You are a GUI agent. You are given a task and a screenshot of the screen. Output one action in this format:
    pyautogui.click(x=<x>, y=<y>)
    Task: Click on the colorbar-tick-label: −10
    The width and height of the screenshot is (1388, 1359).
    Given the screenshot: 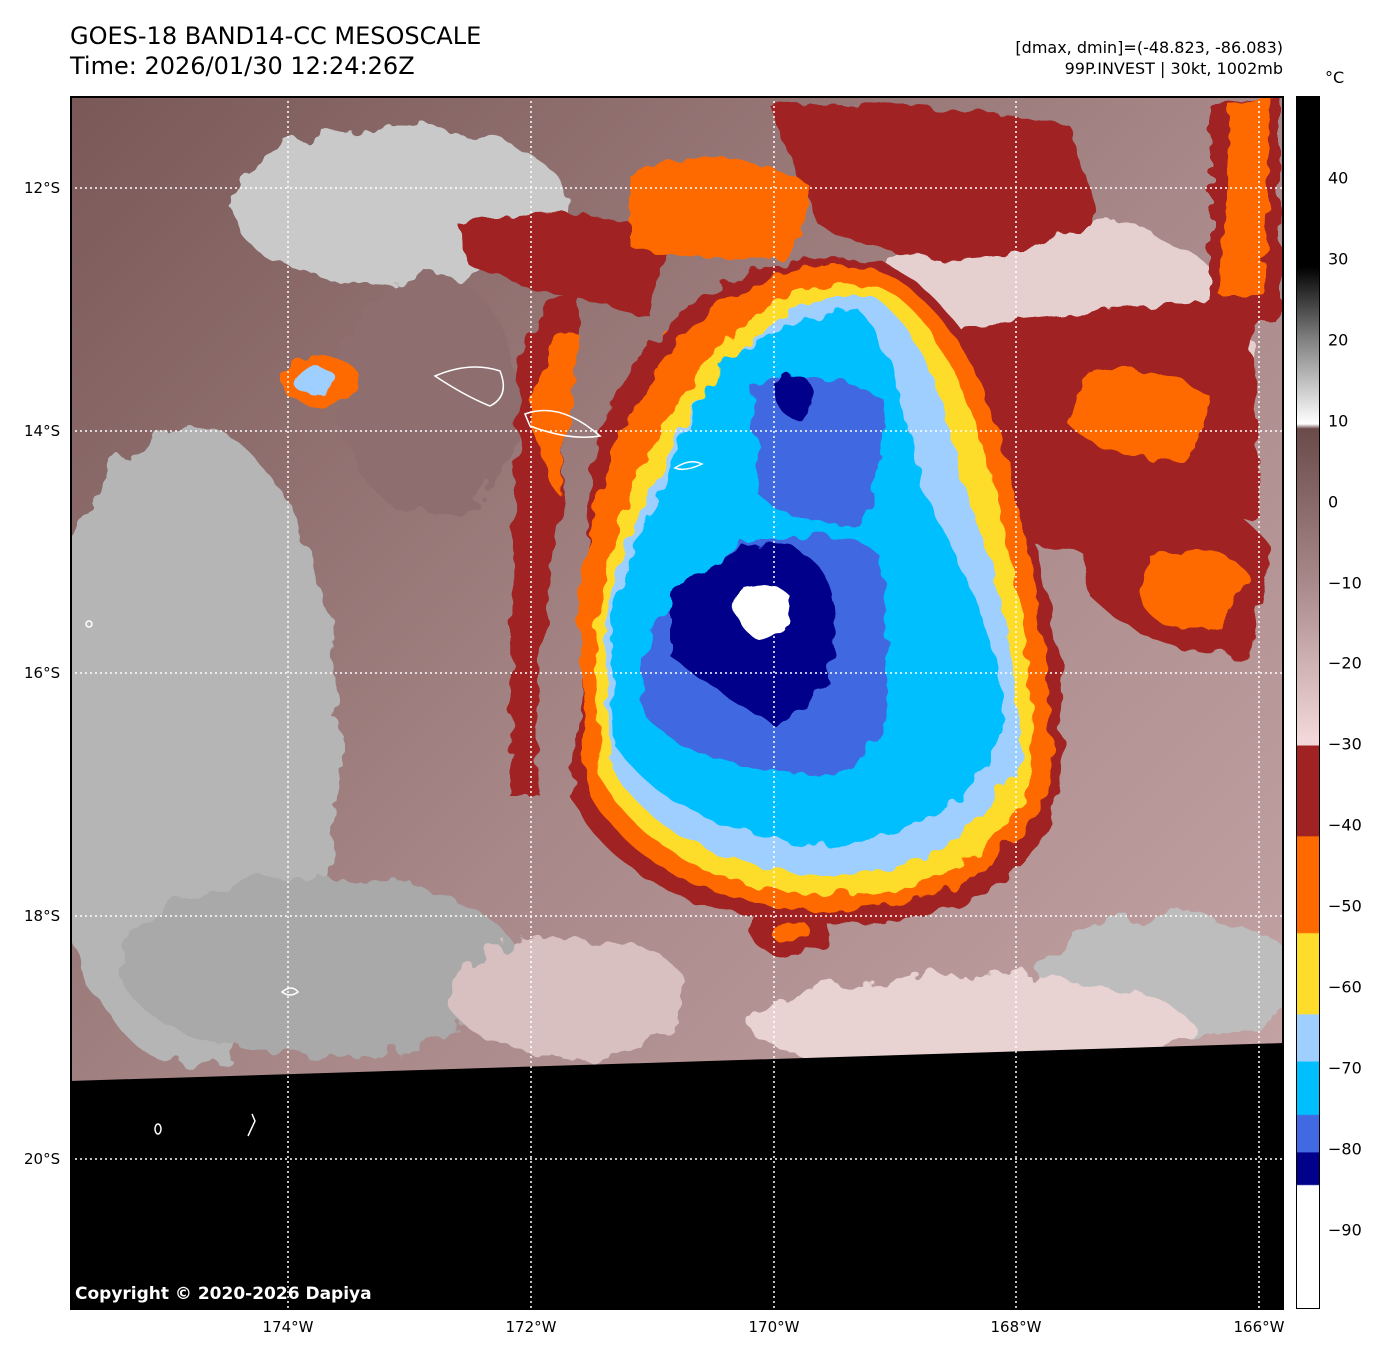 What is the action you would take?
    pyautogui.click(x=1345, y=582)
    